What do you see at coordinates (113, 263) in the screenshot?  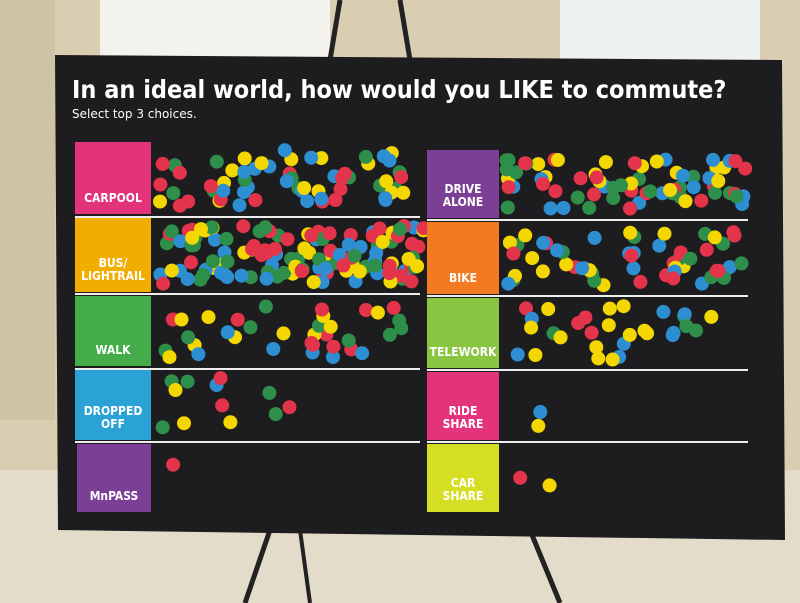 I see `option-label: BUS/` at bounding box center [113, 263].